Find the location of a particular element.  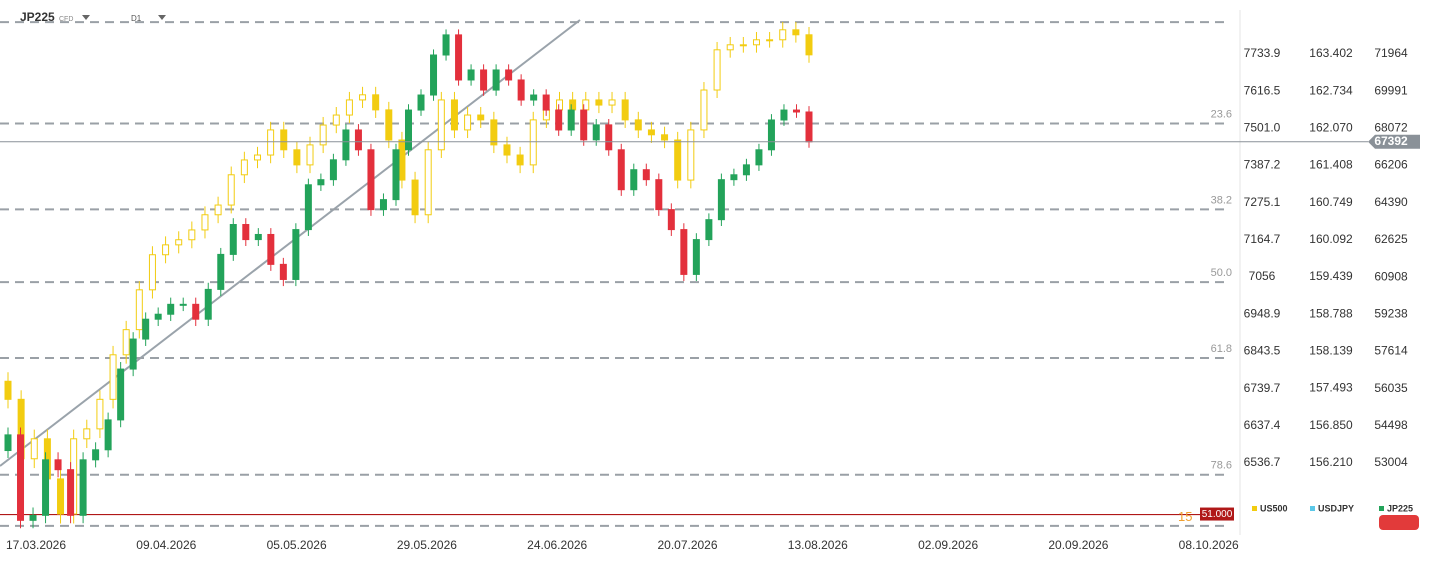

fib-label: 38.2 is located at coordinates (1221, 200).